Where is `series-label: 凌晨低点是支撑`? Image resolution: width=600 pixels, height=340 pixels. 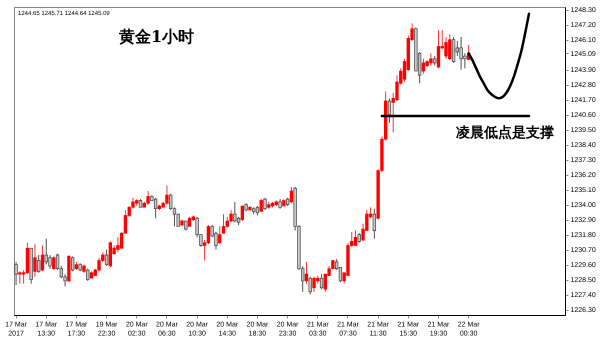
series-label: 凌晨低点是支撑 is located at coordinates (505, 133).